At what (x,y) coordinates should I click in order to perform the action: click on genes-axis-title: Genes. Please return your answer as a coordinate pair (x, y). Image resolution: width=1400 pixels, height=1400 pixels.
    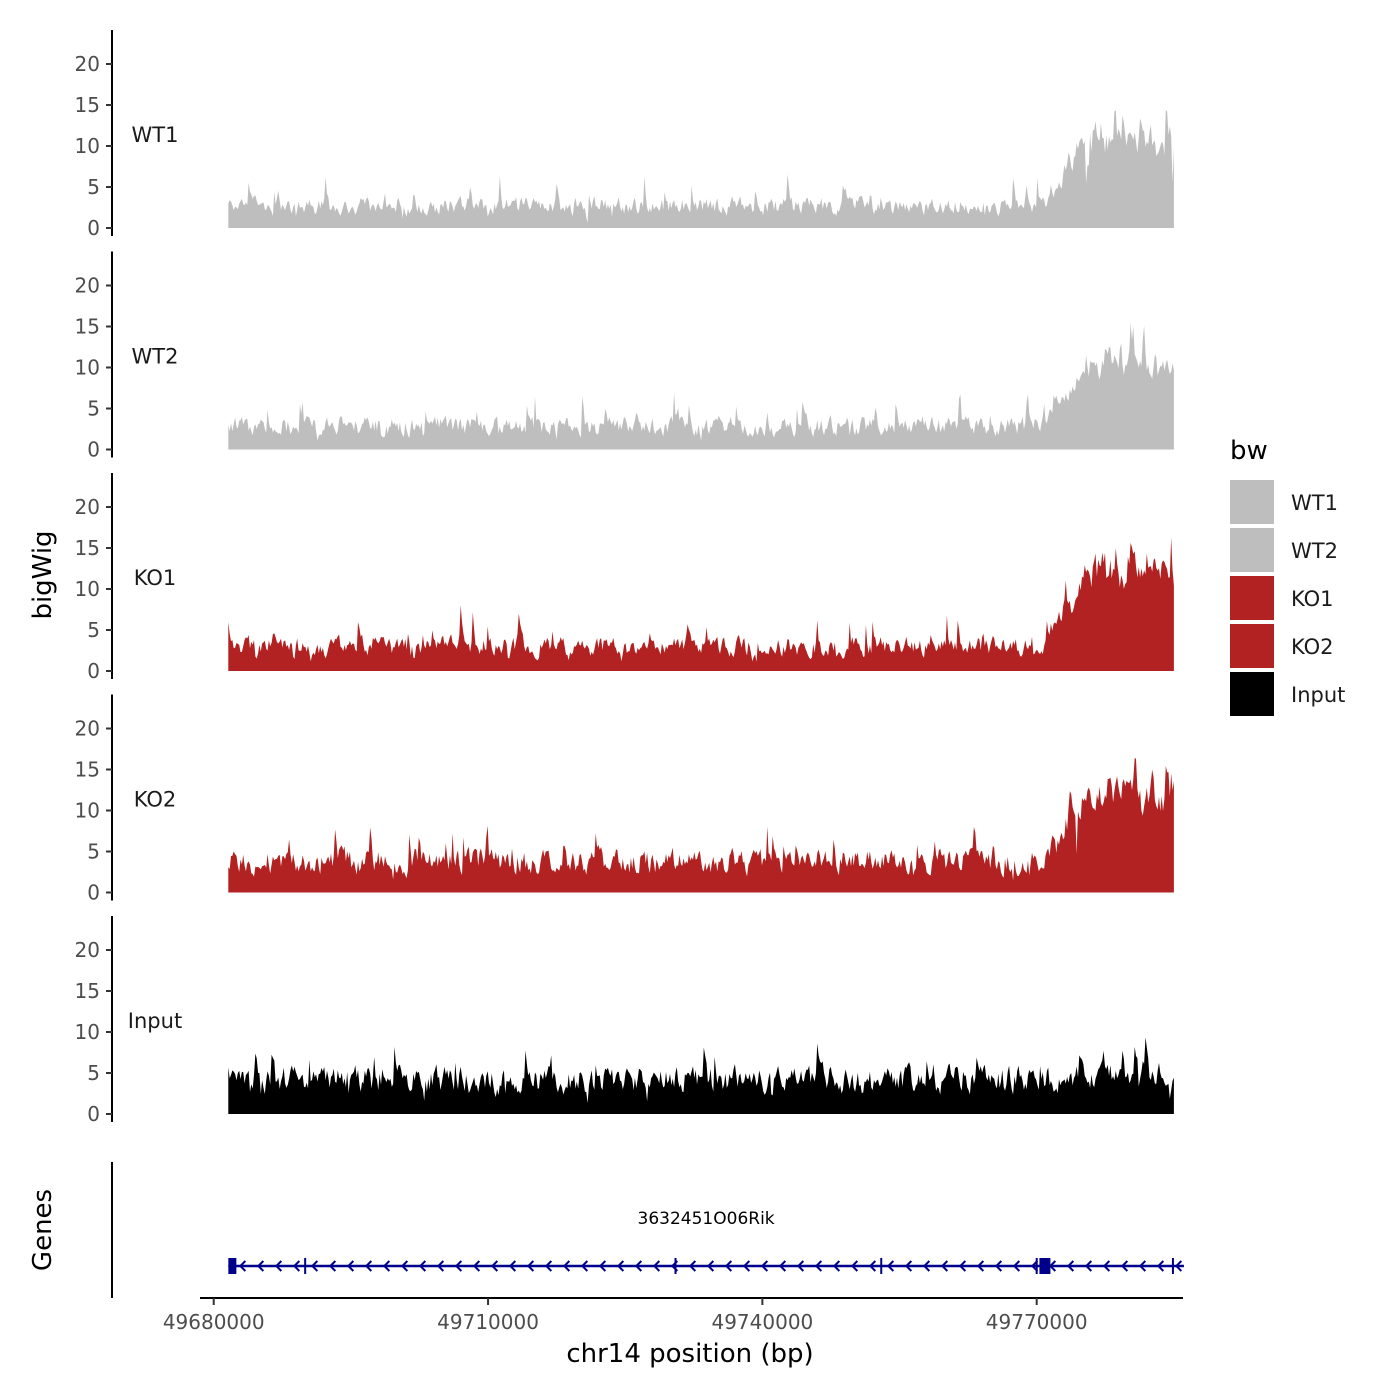
    Looking at the image, I should click on (43, 1230).